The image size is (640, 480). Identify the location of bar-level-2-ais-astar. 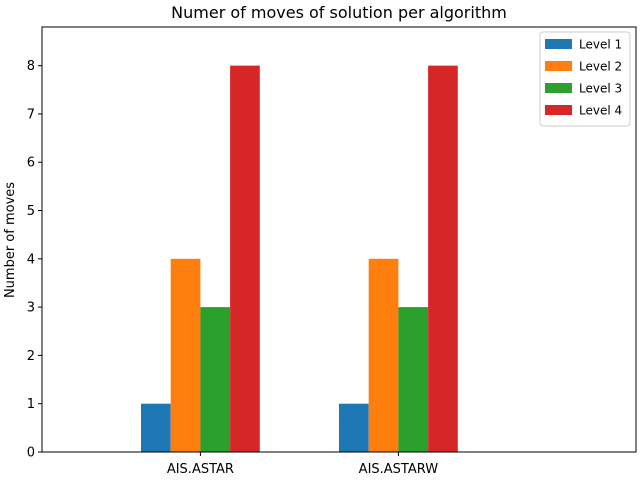
(185, 355).